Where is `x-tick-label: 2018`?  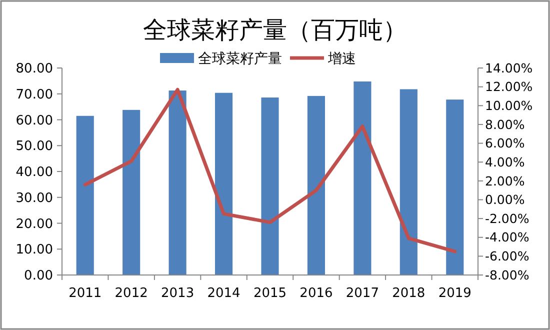 x-tick-label: 2018 is located at coordinates (409, 293).